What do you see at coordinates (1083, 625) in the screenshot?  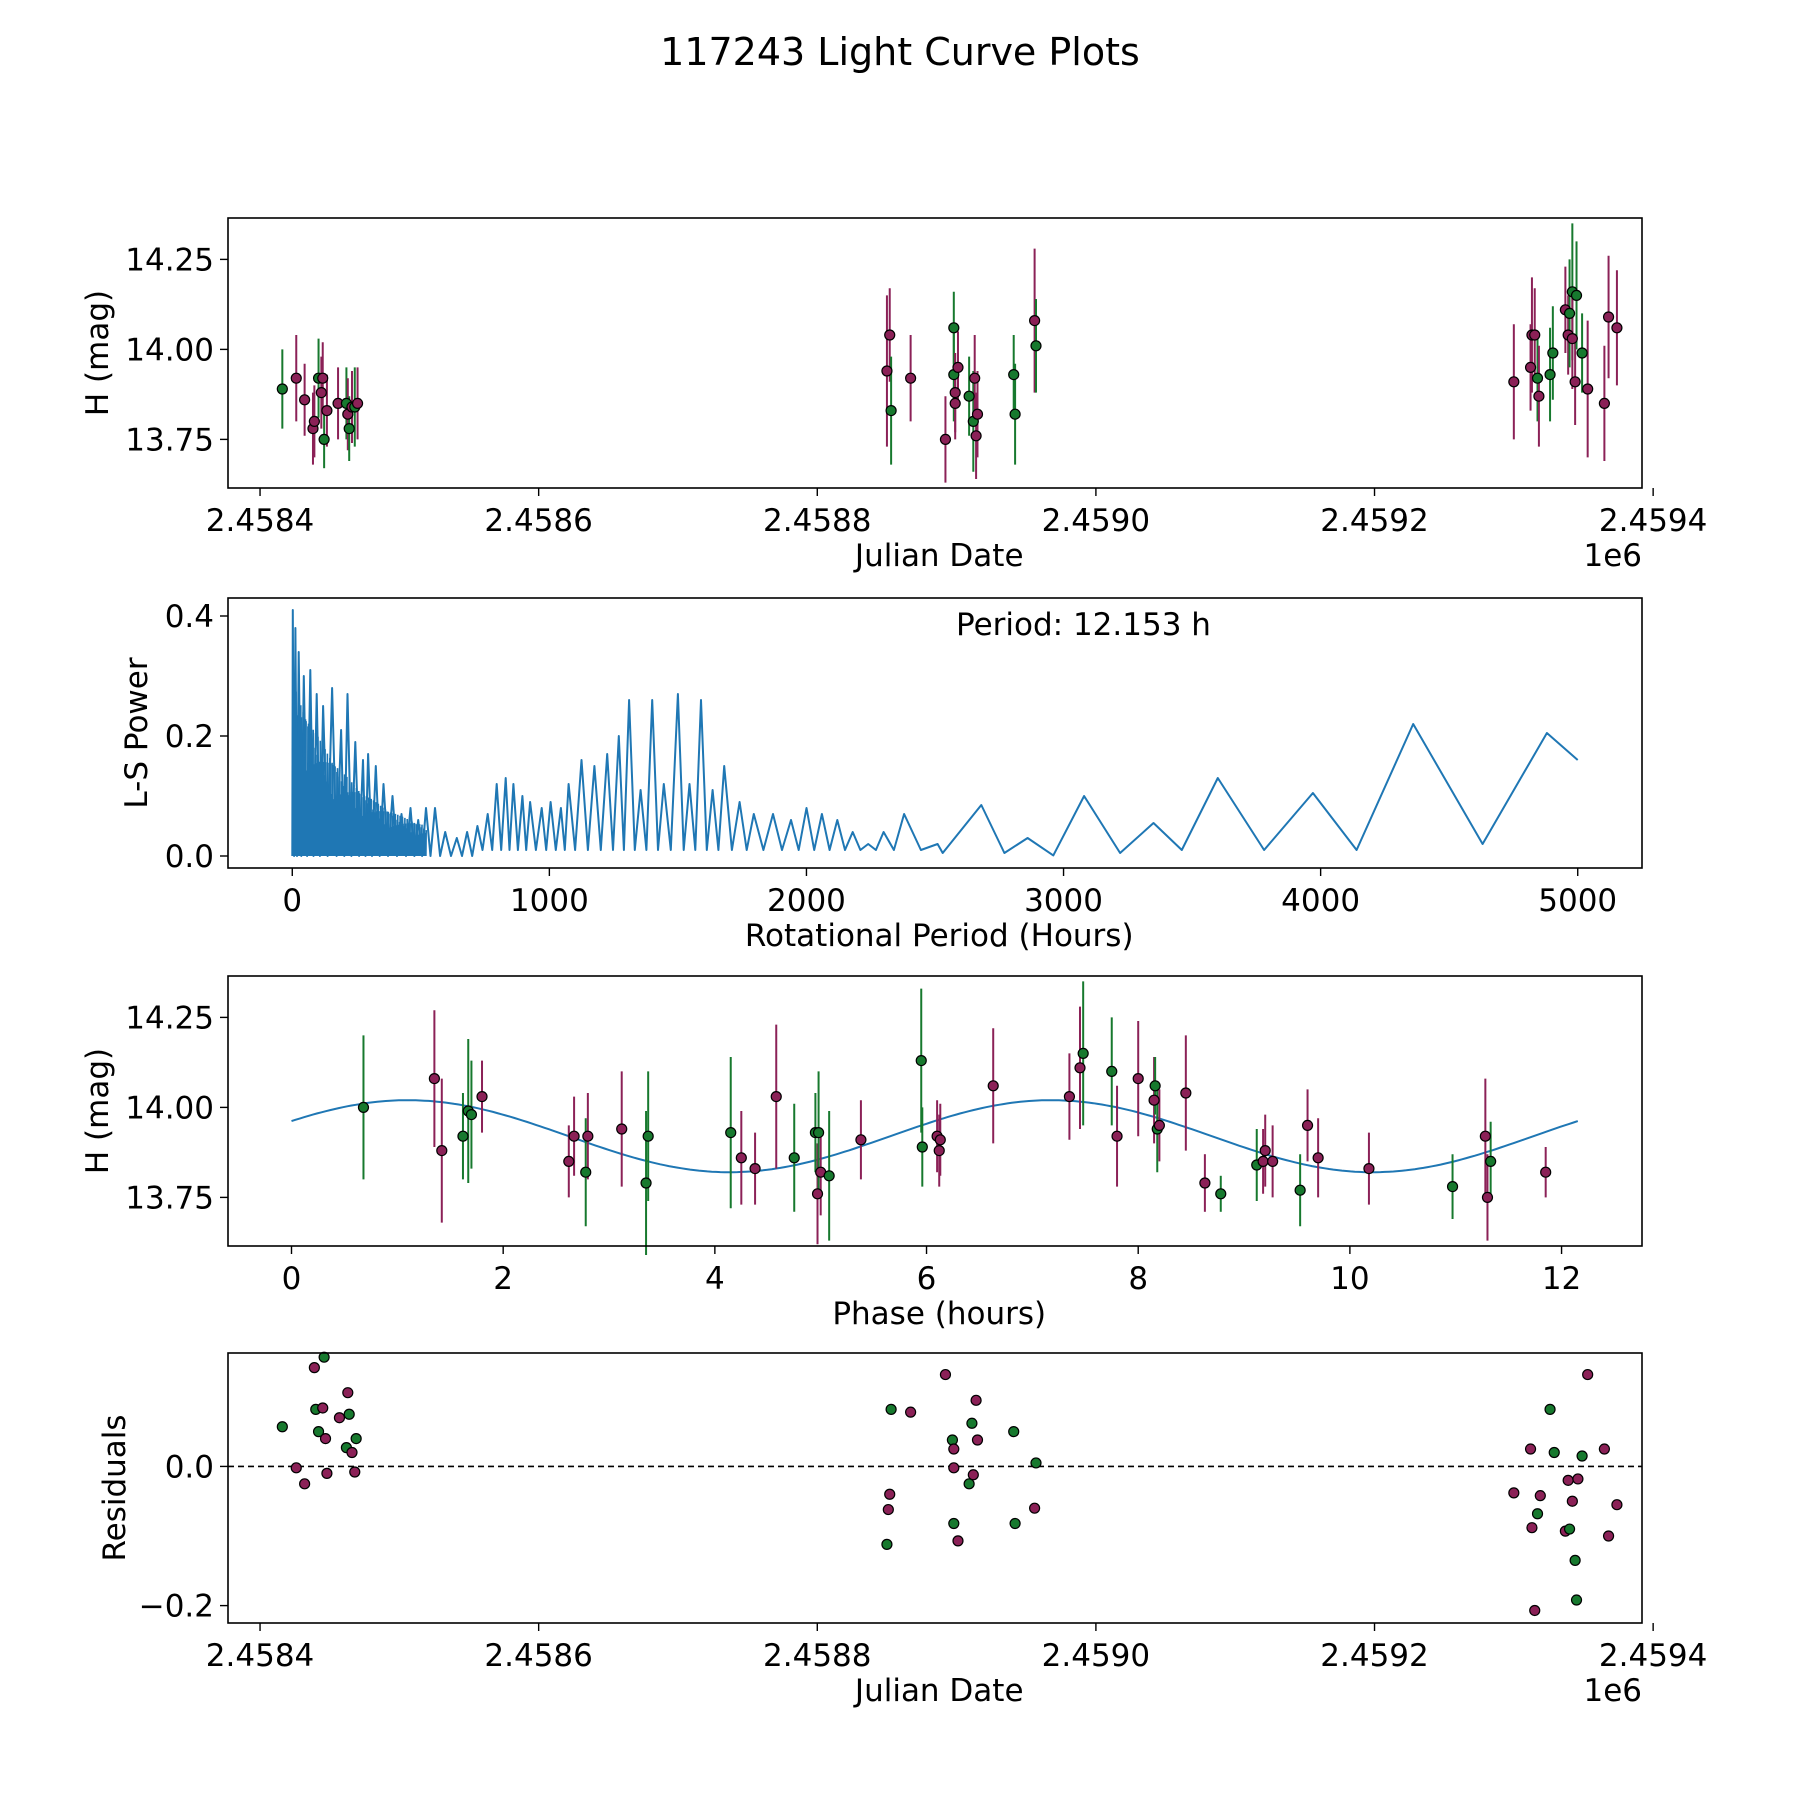 I see `period-annotation: Period: 12.153 h` at bounding box center [1083, 625].